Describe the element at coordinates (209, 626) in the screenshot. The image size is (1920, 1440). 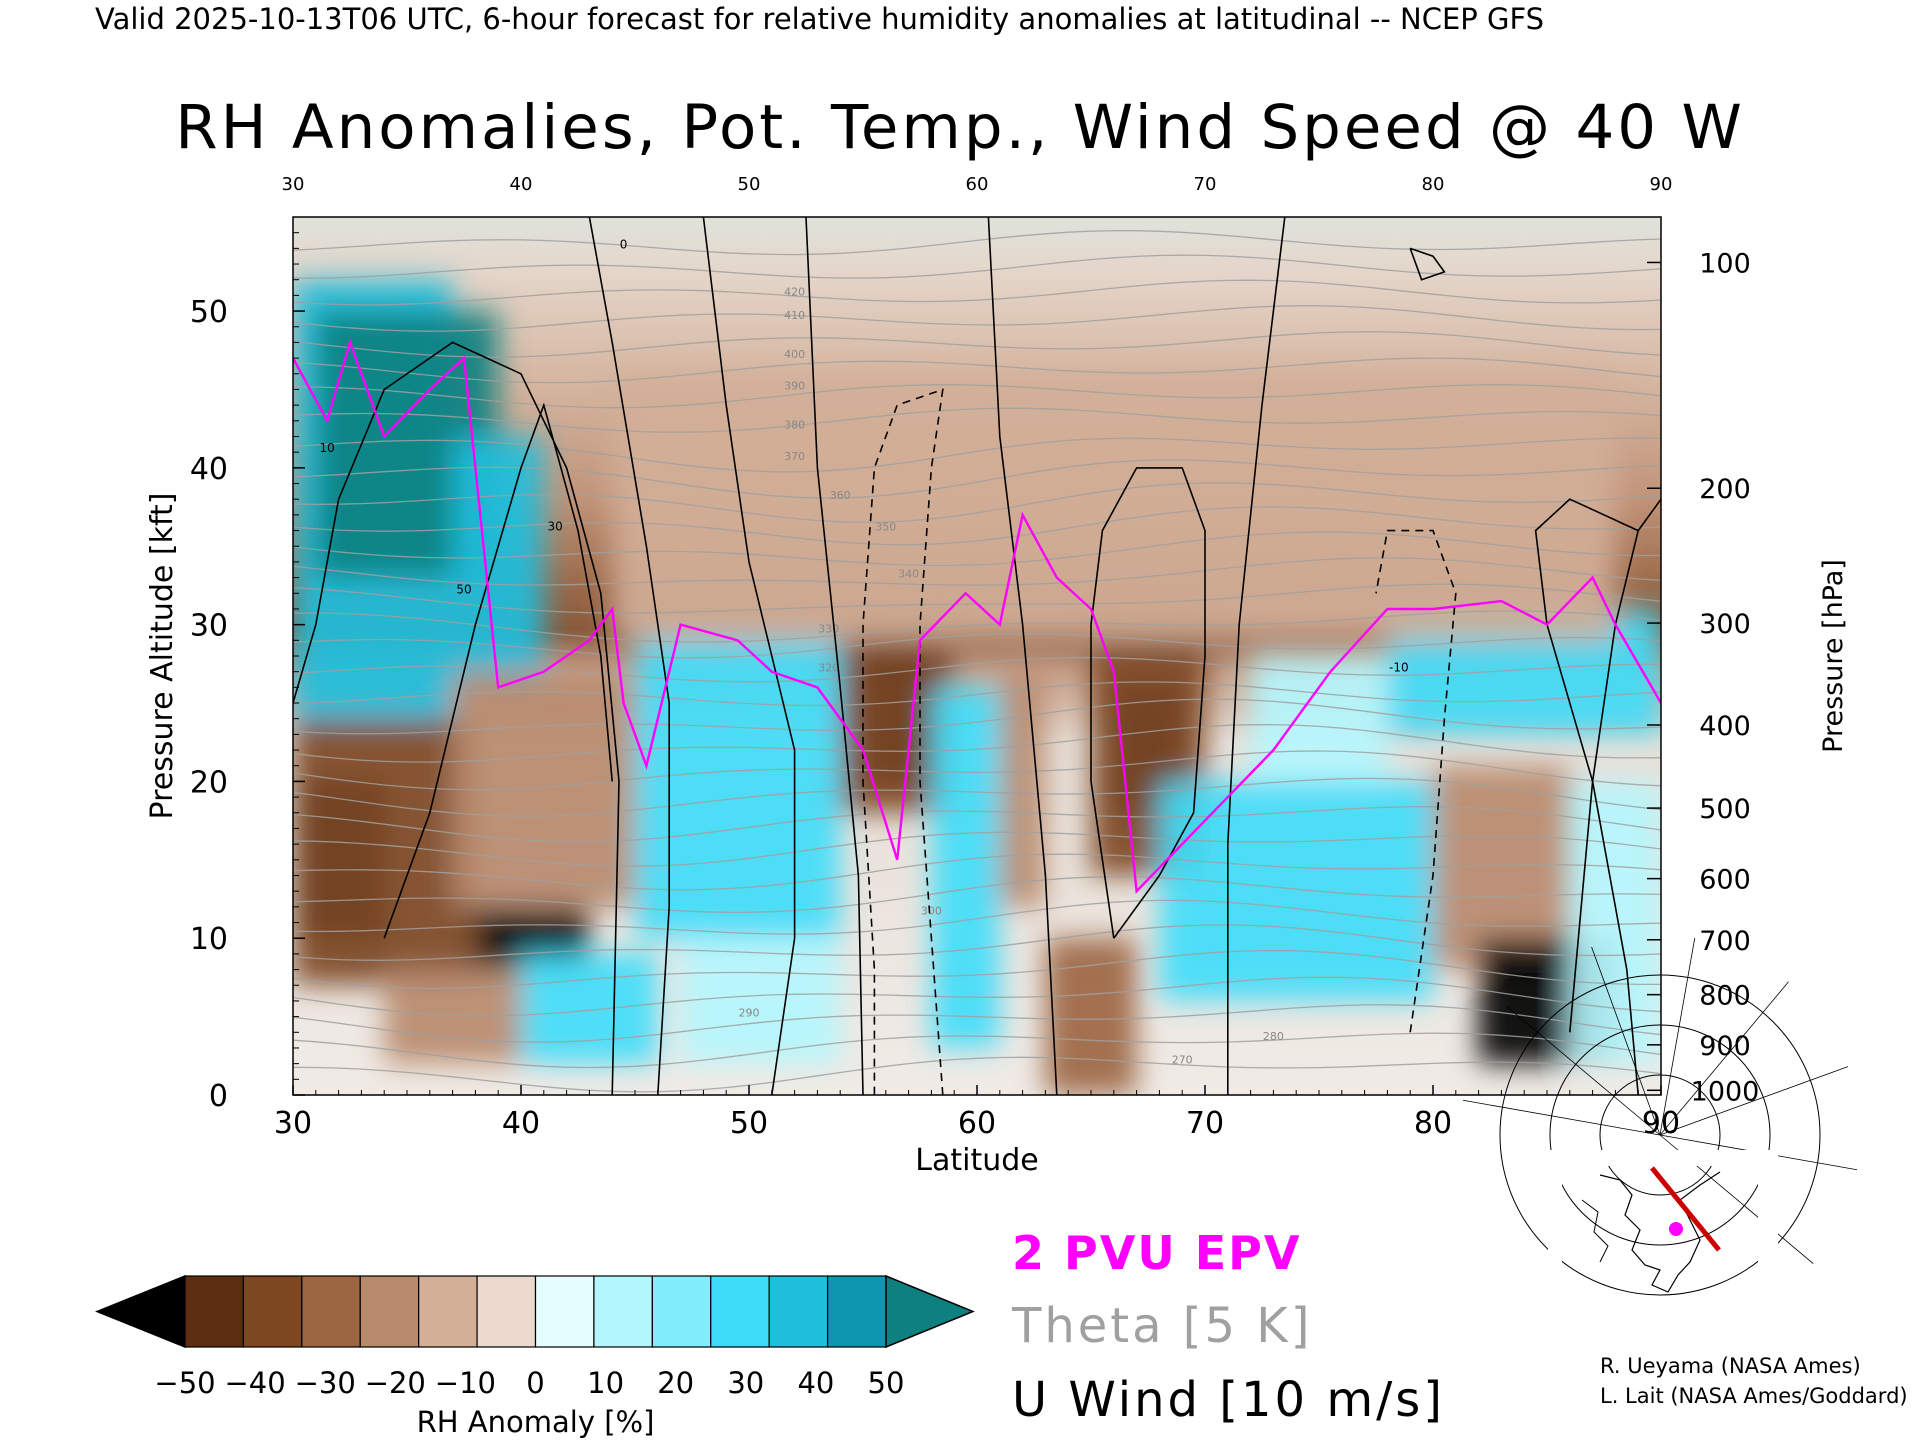
I see `y-tick-label-3: 30` at that location.